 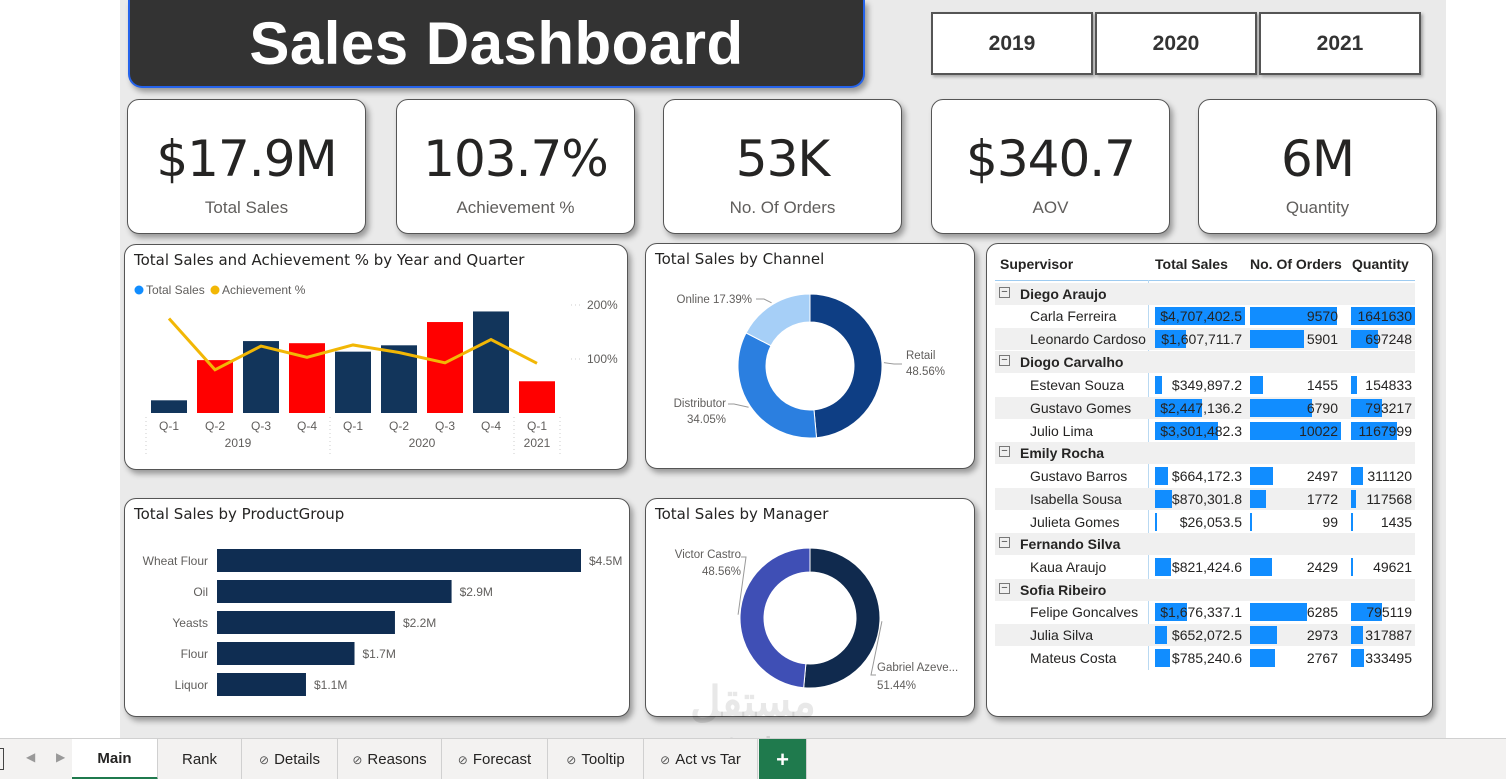 What do you see at coordinates (1176, 43) in the screenshot?
I see `year-button-2020: 2020` at bounding box center [1176, 43].